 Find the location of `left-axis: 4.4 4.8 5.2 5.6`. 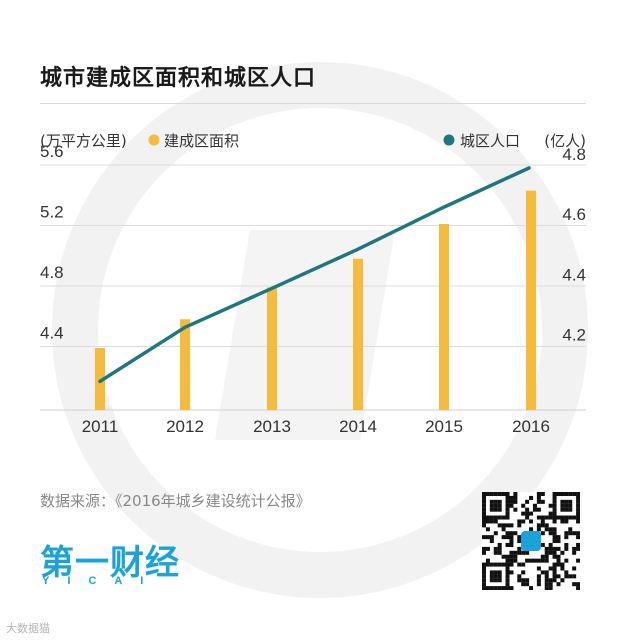

left-axis: 4.4 4.8 5.2 5.6 is located at coordinates (52, 242).